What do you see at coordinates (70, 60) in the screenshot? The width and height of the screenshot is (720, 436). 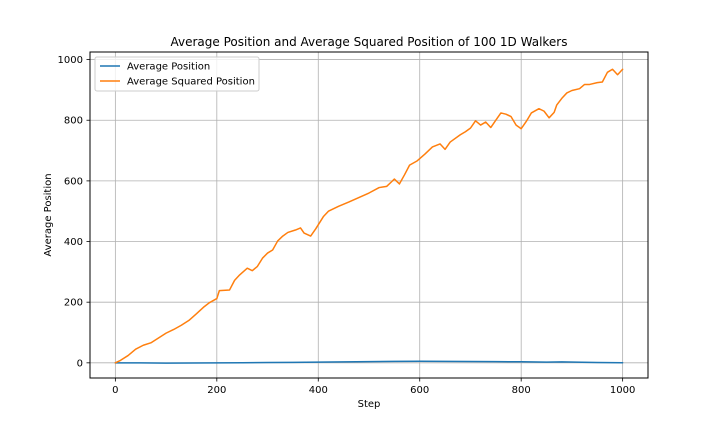 I see `y-tick-label-1000: 1000` at bounding box center [70, 60].